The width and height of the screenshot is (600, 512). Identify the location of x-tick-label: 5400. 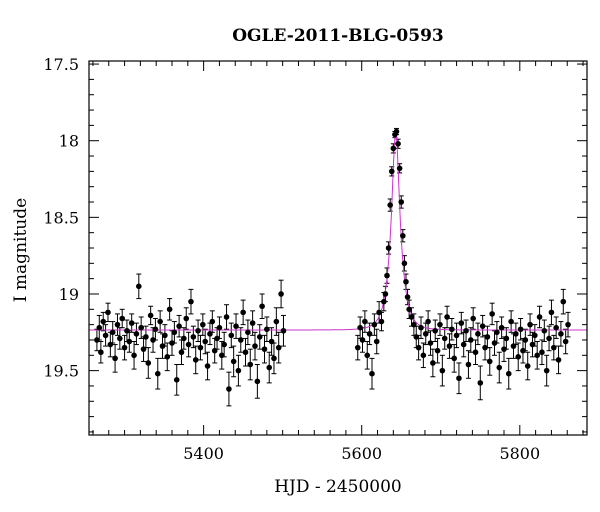
(203, 453).